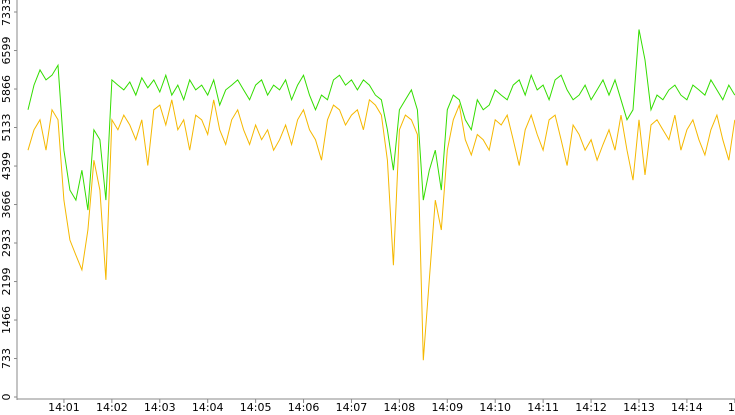 The height and width of the screenshot is (415, 735). Describe the element at coordinates (112, 407) in the screenshot. I see `x-tick-label: 14:02` at that location.